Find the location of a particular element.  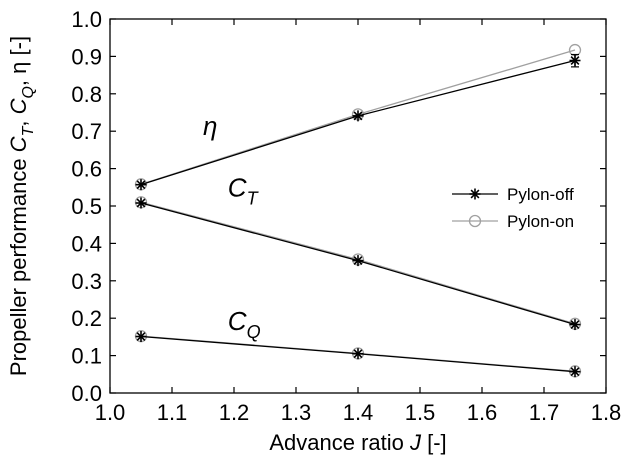

error-bar-pylon-off is located at coordinates (575, 60).